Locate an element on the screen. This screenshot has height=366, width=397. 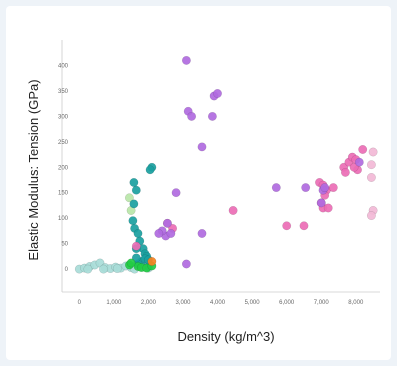
x-tick-label: 8,000 is located at coordinates (356, 303).